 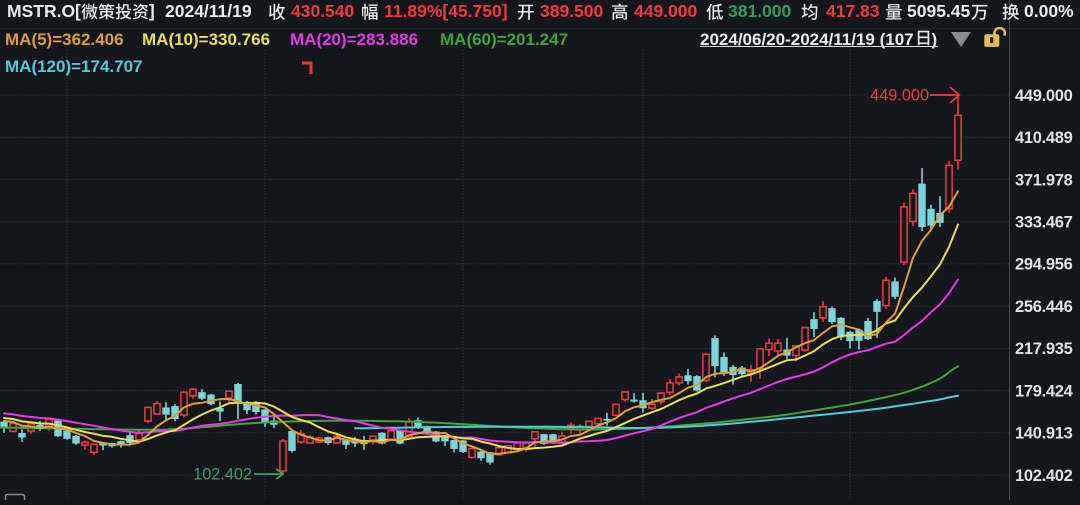 What do you see at coordinates (1044, 265) in the screenshot?
I see `svg-text: 294.956` at bounding box center [1044, 265].